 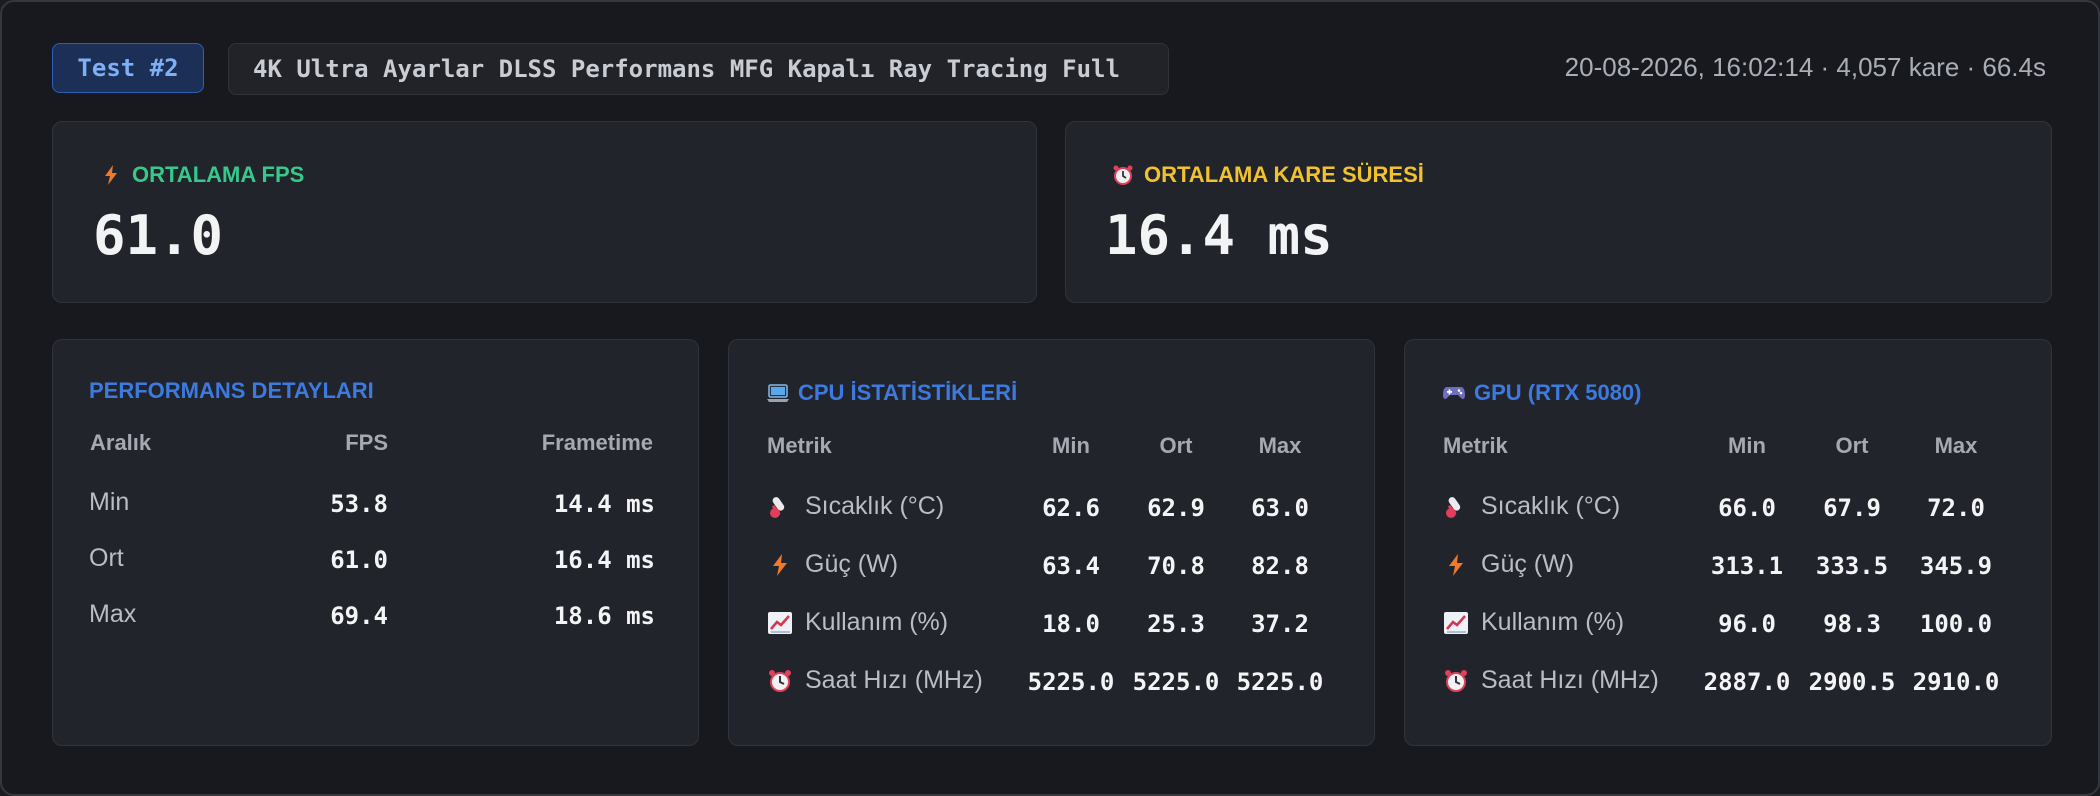 What do you see at coordinates (1071, 624) in the screenshot?
I see `cpu-min-value: 18.0` at bounding box center [1071, 624].